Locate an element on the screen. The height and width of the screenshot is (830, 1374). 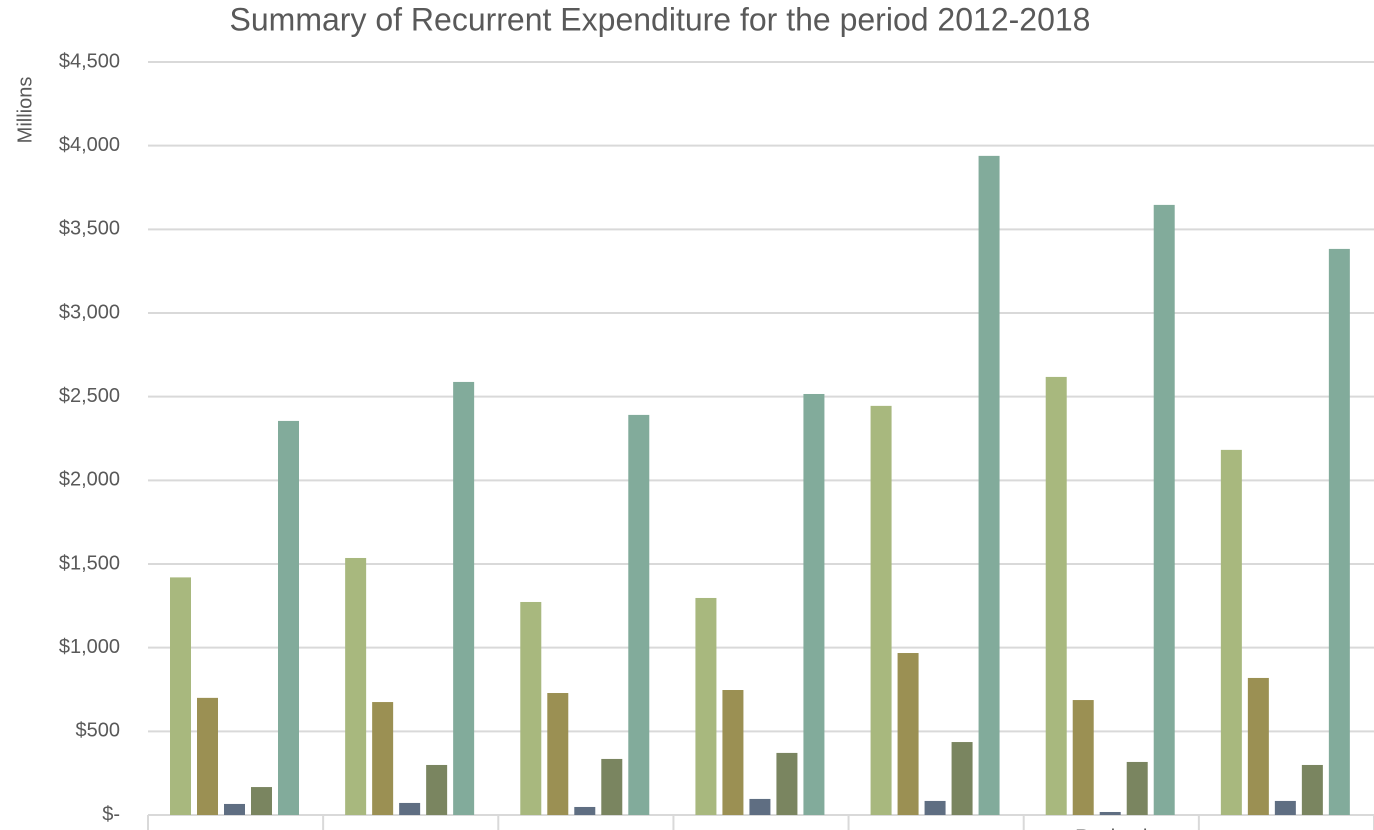
y-tick-label: $2,500 is located at coordinates (89, 396).